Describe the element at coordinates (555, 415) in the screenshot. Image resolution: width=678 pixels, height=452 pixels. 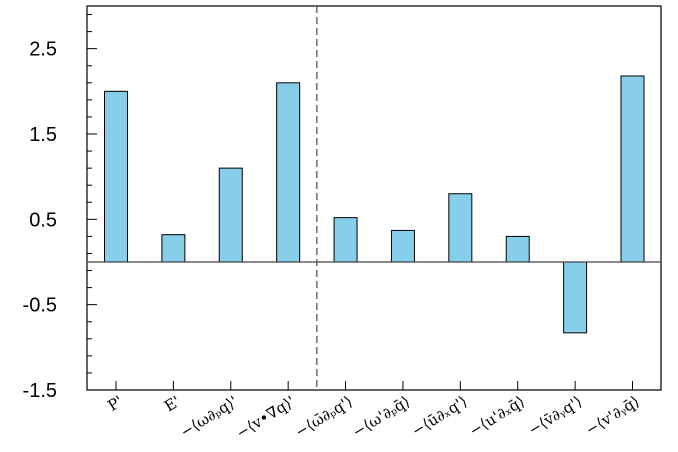
I see `x-tick-label: −⟨v̄∂ᵧq'⟩` at that location.